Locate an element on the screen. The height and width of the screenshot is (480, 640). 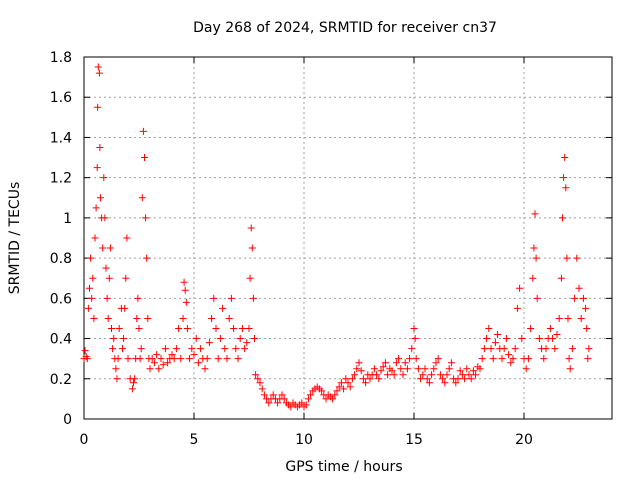
x-tick-label: 0 is located at coordinates (84, 440).